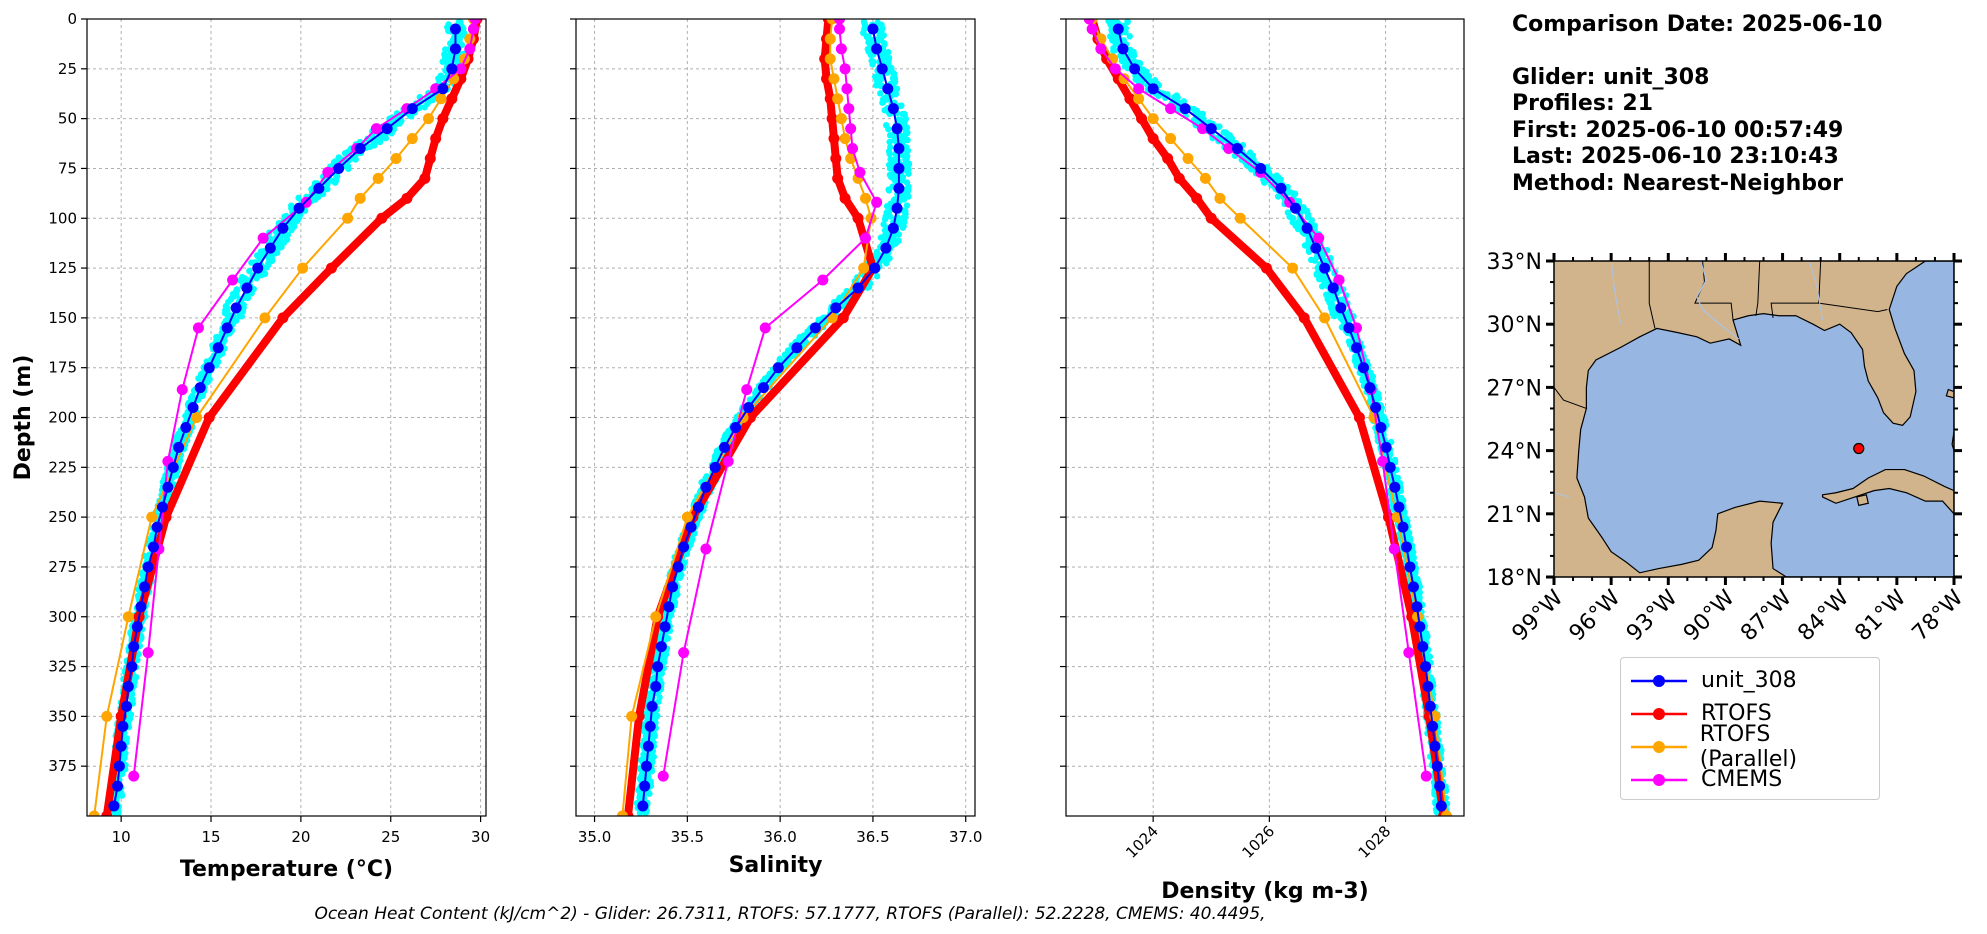  Describe the element at coordinates (67, 119) in the screenshot. I see `y-tick-label: 50` at that location.